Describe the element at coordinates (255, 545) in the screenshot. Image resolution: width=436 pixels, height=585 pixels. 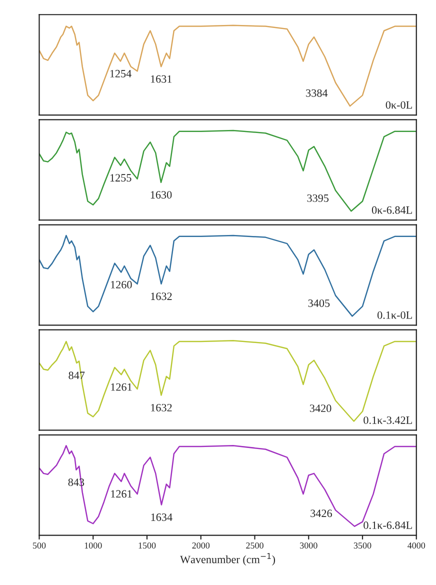
I see `x-tick-label: 2500` at that location.